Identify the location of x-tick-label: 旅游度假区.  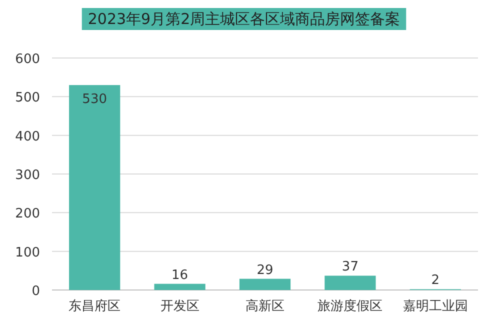
(350, 306).